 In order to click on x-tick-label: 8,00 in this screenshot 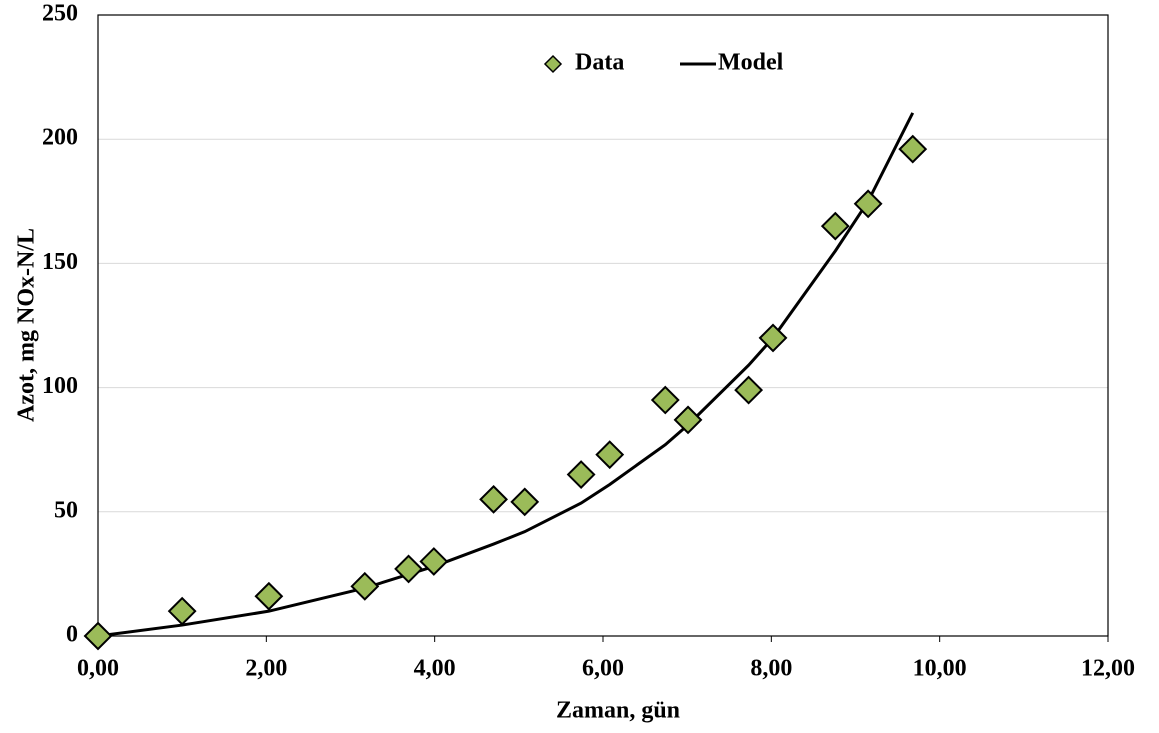, I will do `click(771, 669)`.